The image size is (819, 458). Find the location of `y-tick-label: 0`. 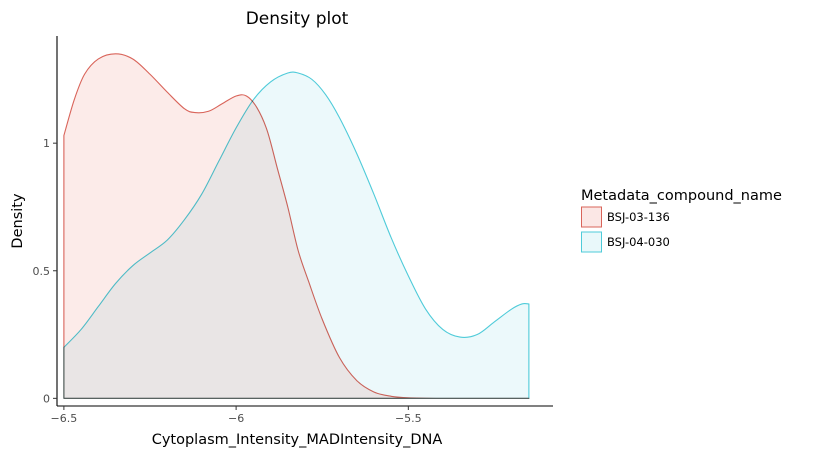

y-tick-label: 0 is located at coordinates (46, 398).